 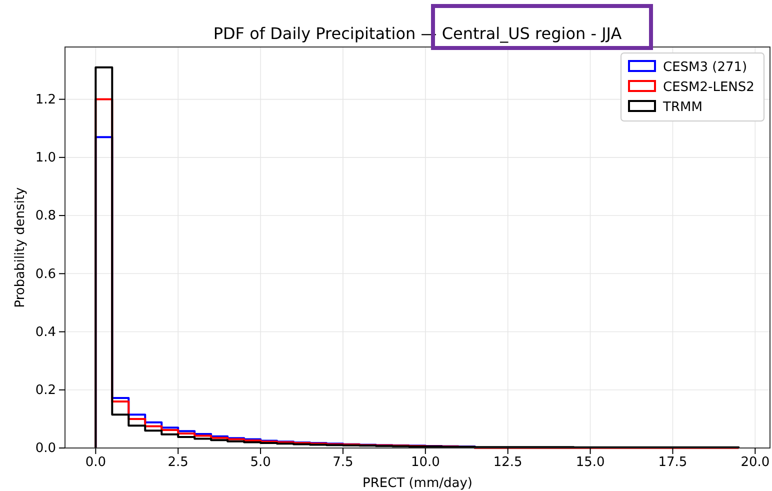 I want to click on x-axis-title: PRECT (mm/day), so click(x=417, y=483).